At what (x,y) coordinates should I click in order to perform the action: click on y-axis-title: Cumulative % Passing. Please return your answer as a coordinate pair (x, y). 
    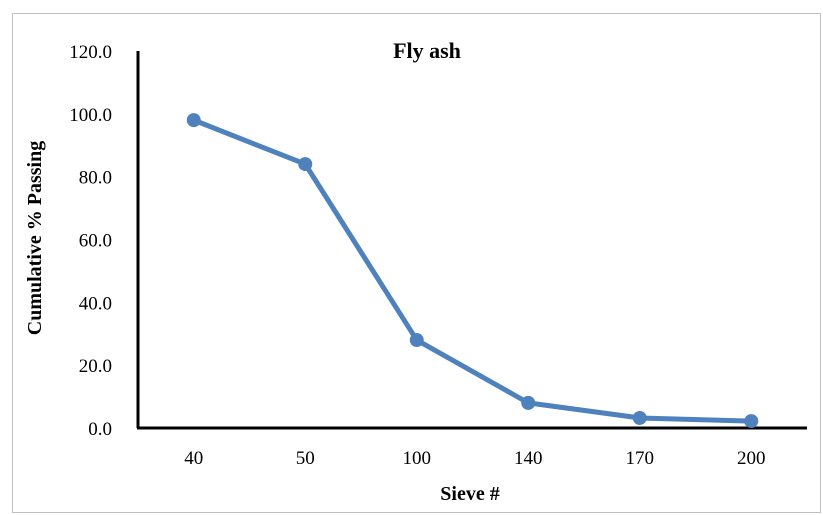
    Looking at the image, I should click on (35, 238).